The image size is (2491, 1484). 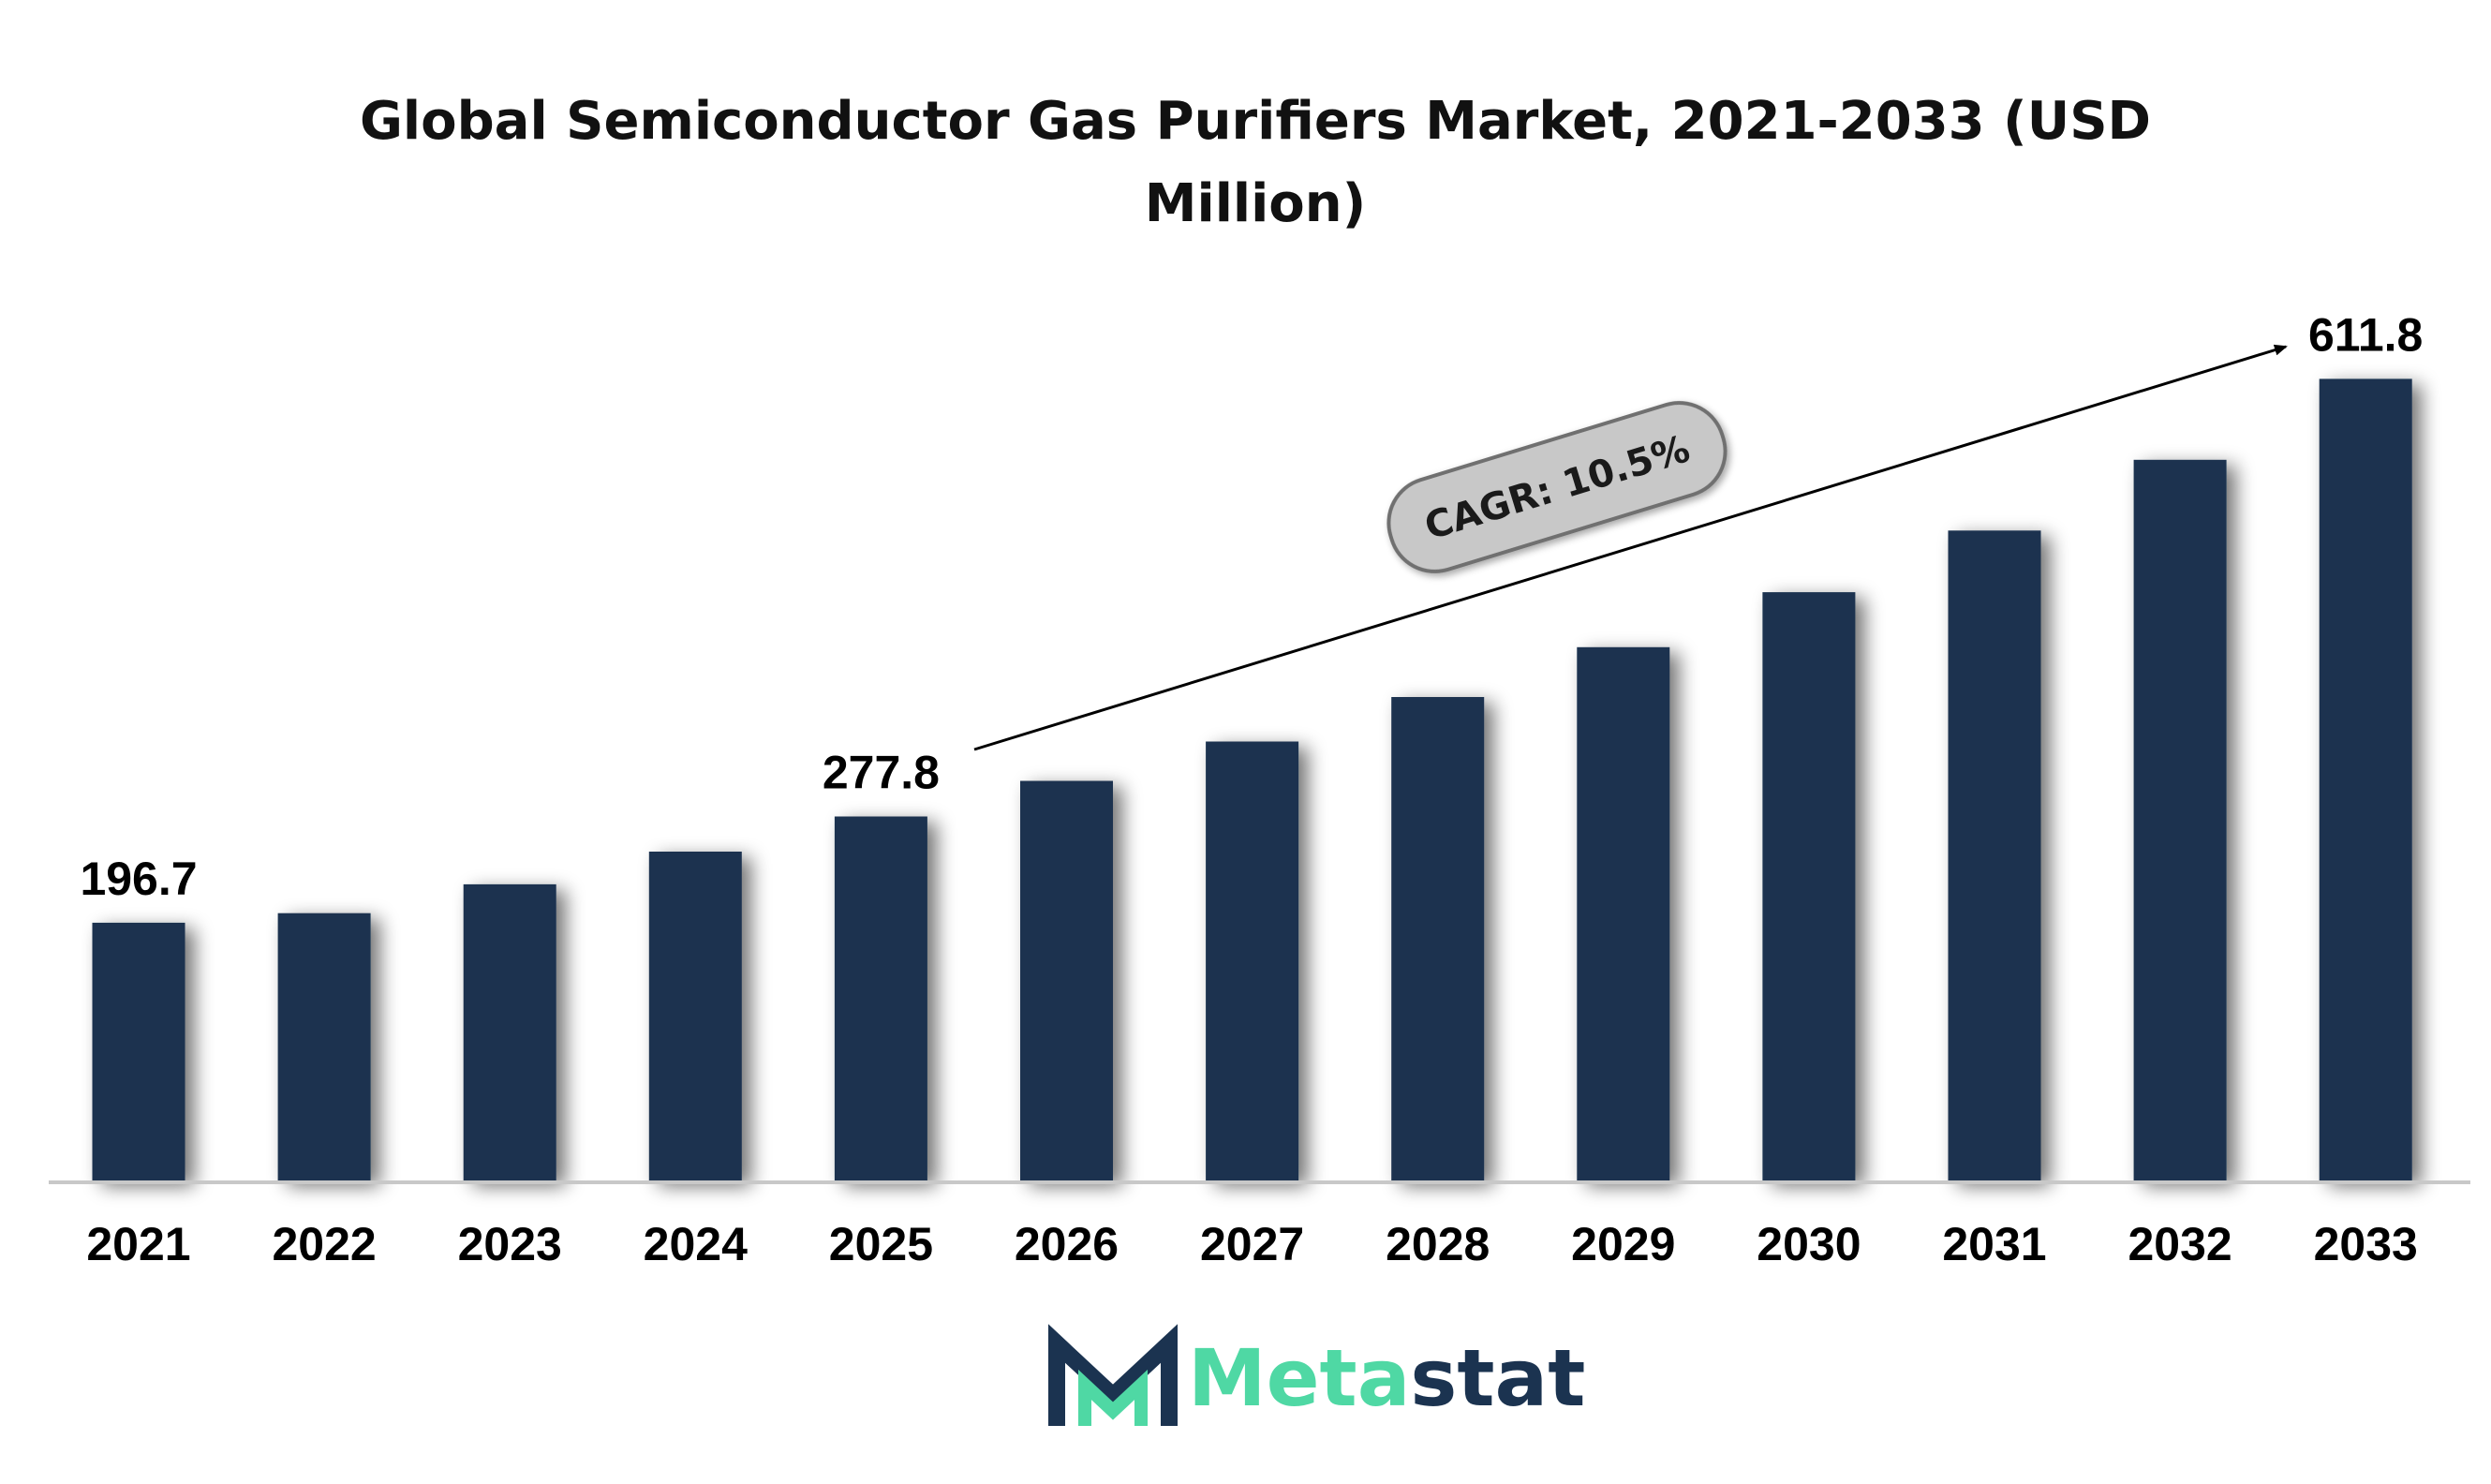 What do you see at coordinates (695, 1016) in the screenshot?
I see `bar-2024` at bounding box center [695, 1016].